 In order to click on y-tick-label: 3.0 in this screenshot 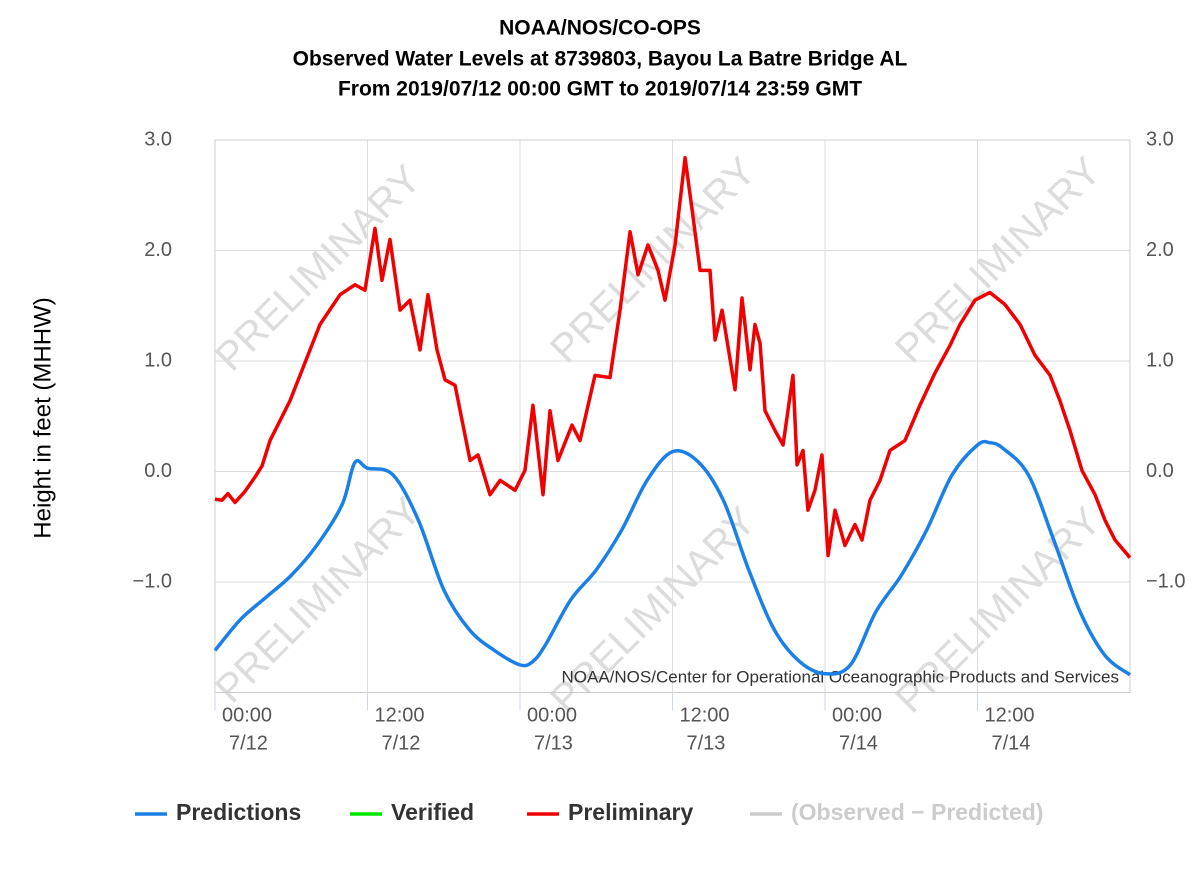, I will do `click(158, 139)`.